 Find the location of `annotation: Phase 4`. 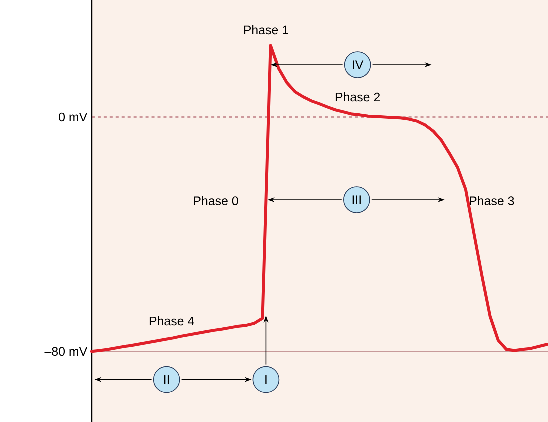

annotation: Phase 4 is located at coordinates (172, 321).